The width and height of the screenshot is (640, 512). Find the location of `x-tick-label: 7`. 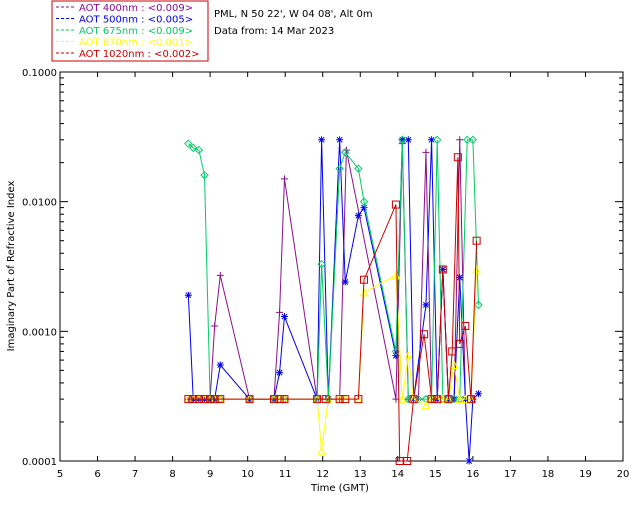

x-tick-label: 7 is located at coordinates (135, 474).